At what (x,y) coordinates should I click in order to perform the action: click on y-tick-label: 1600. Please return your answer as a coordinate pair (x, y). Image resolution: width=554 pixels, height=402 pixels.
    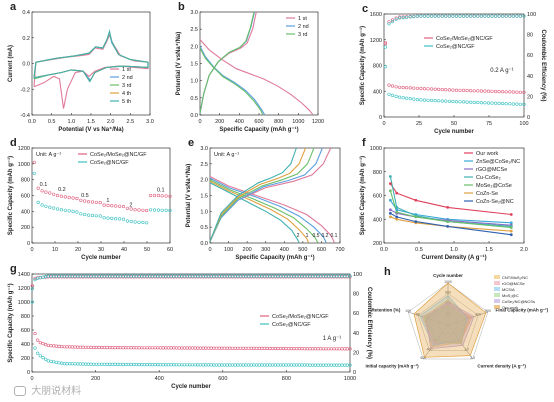
    Looking at the image, I should click on (376, 15).